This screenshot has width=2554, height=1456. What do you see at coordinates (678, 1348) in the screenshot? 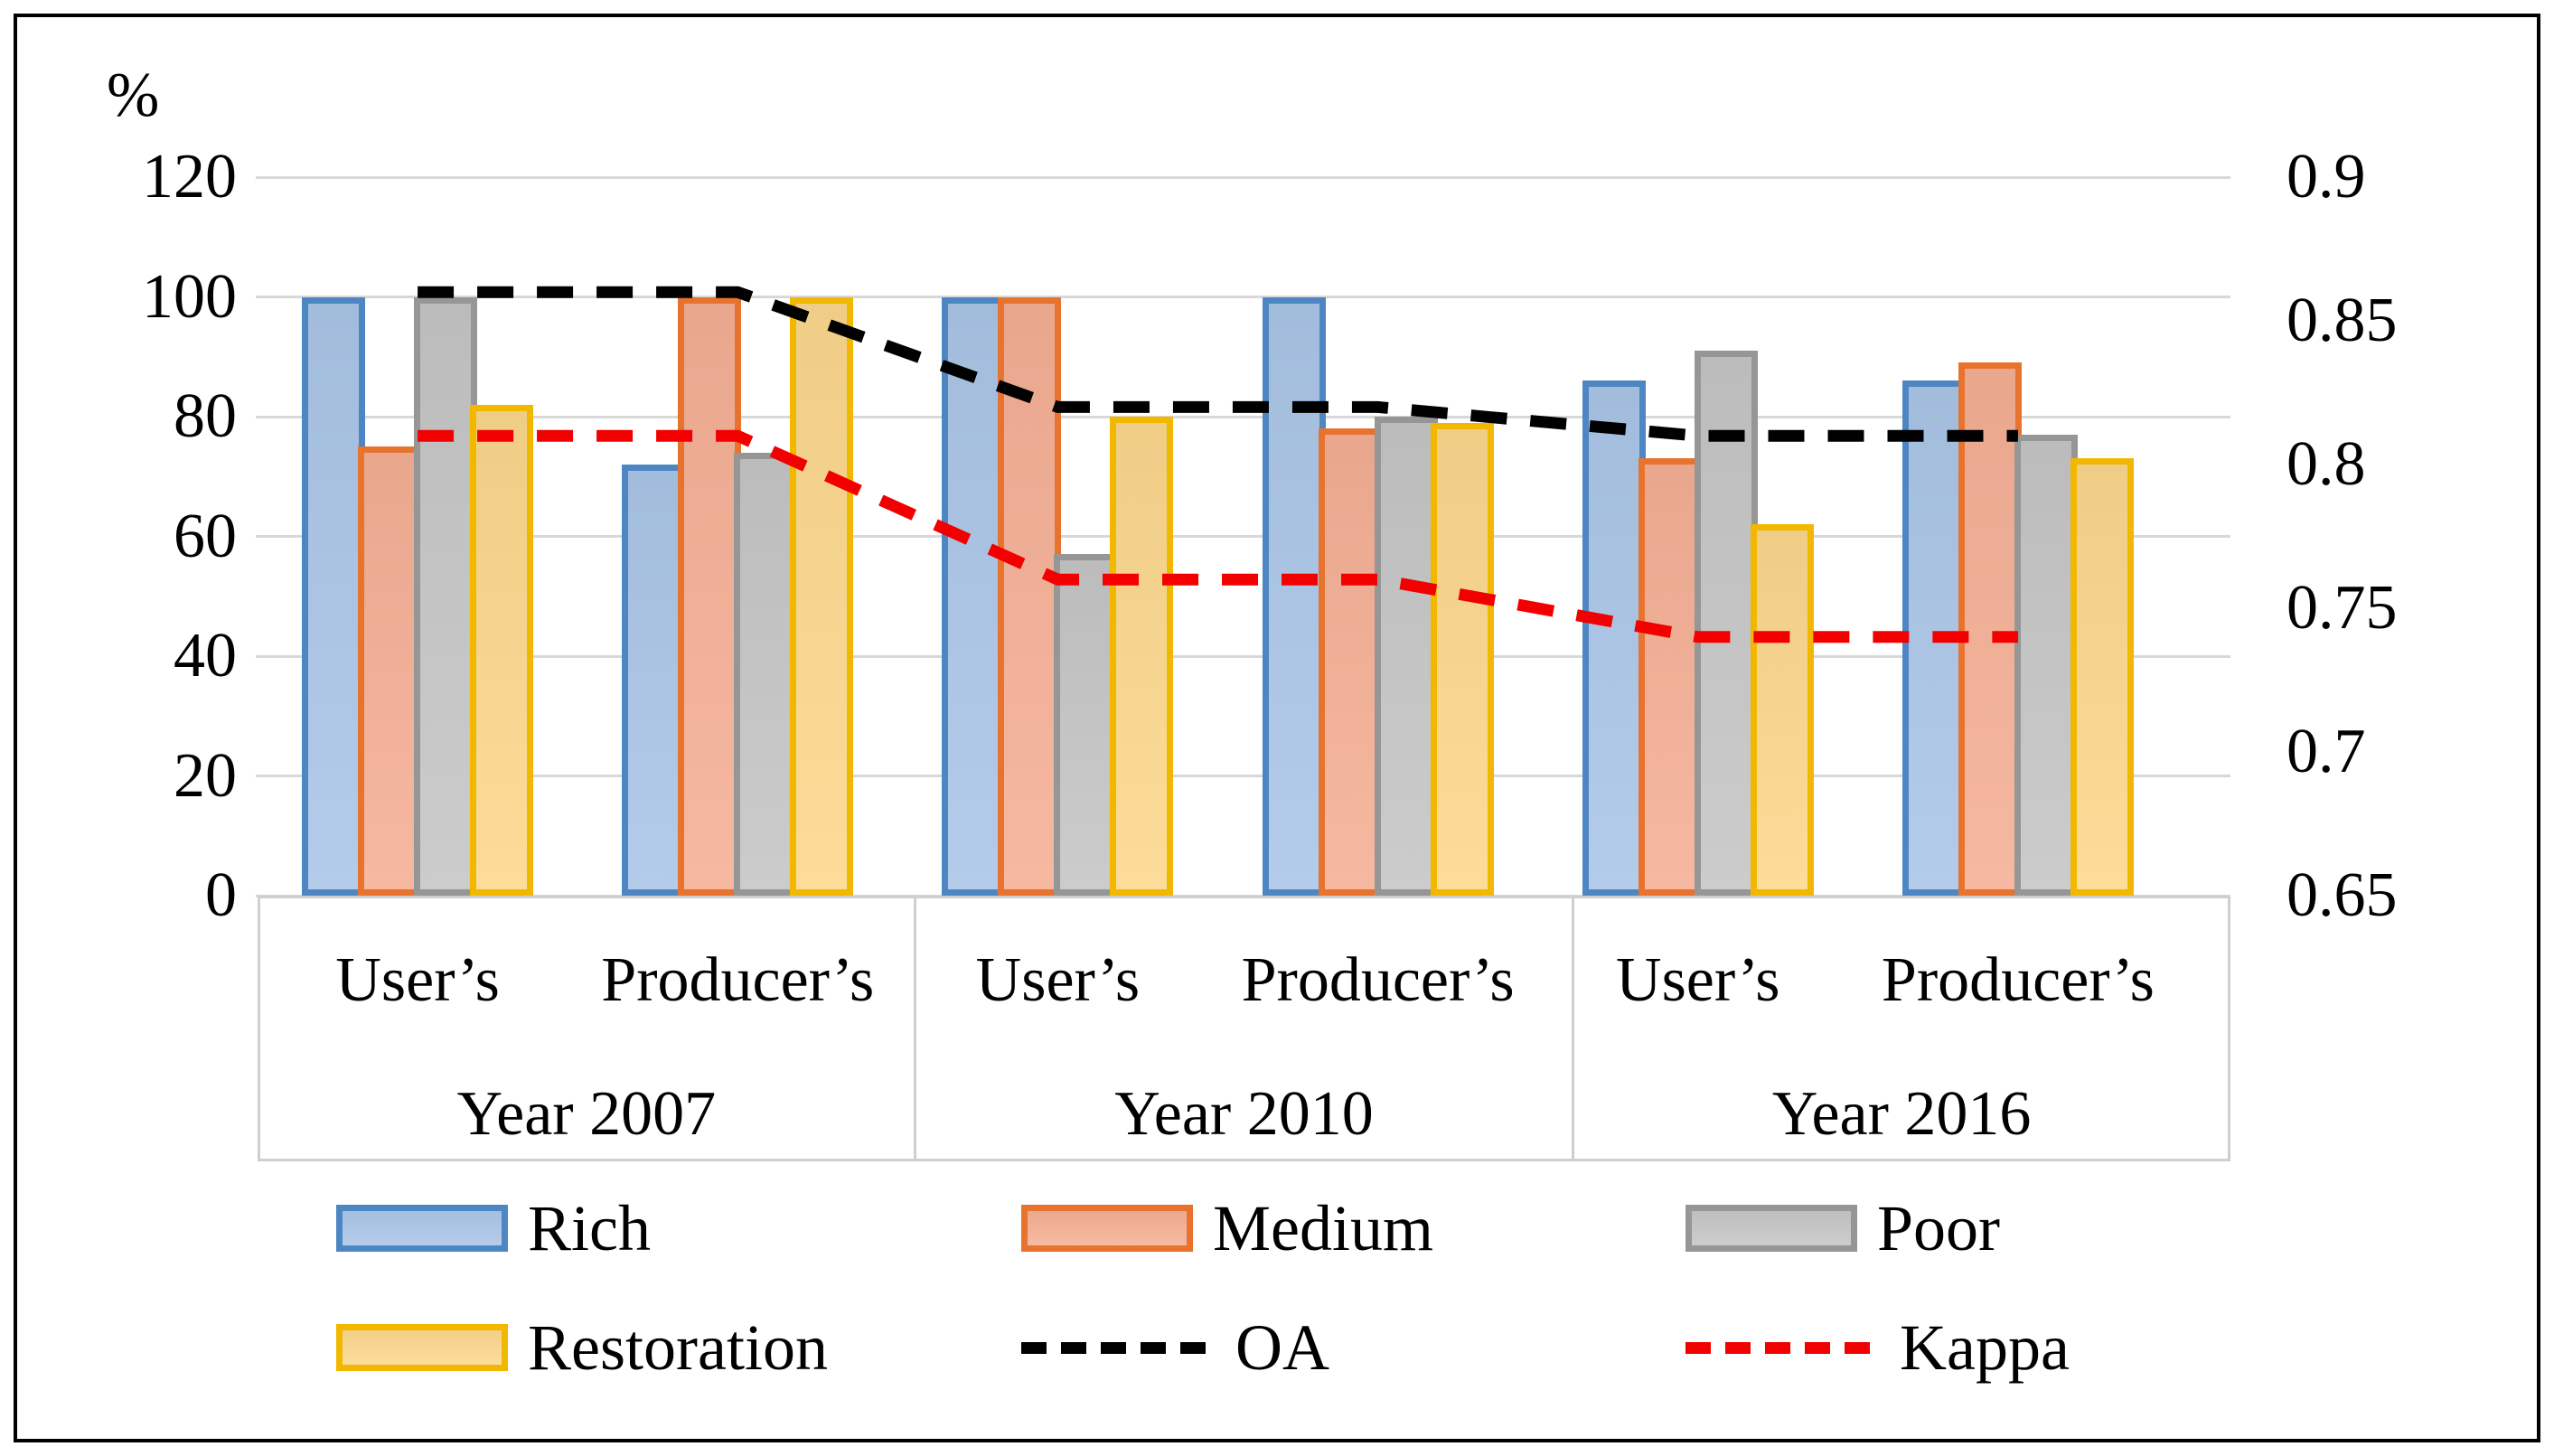
I see `legend-label-restoration: Restoration` at bounding box center [678, 1348].